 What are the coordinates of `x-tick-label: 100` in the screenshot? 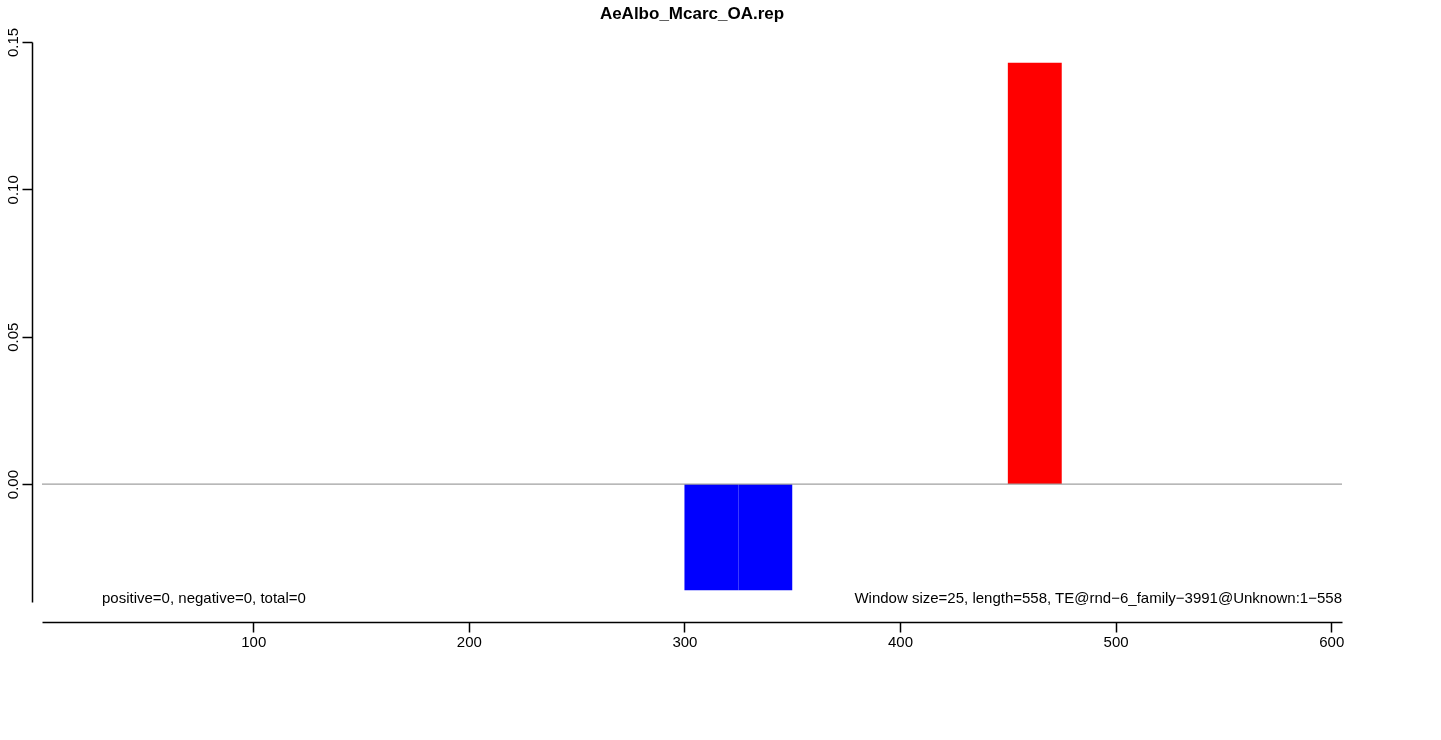 It's located at (254, 641).